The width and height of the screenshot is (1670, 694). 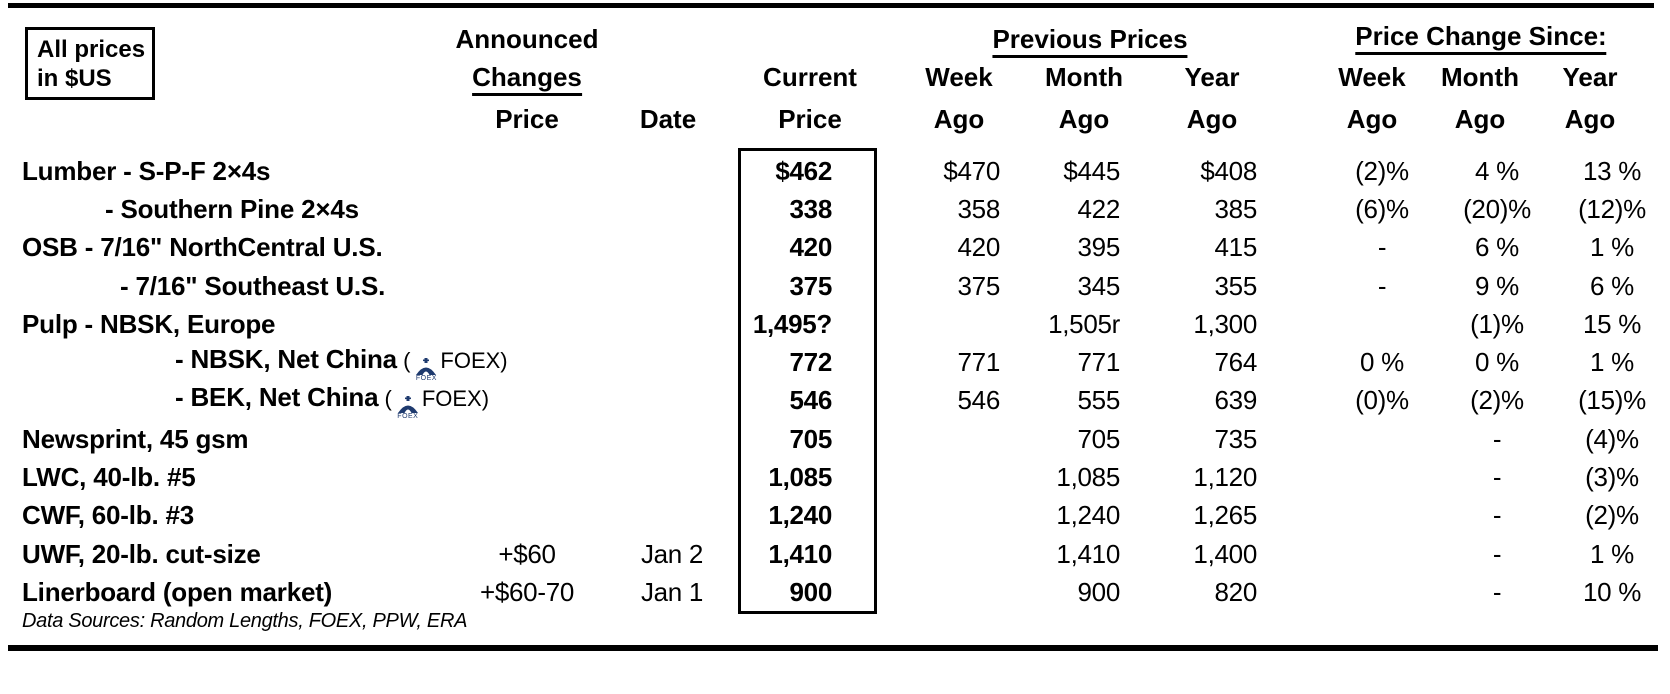 What do you see at coordinates (833, 648) in the screenshot?
I see `bottom-rule` at bounding box center [833, 648].